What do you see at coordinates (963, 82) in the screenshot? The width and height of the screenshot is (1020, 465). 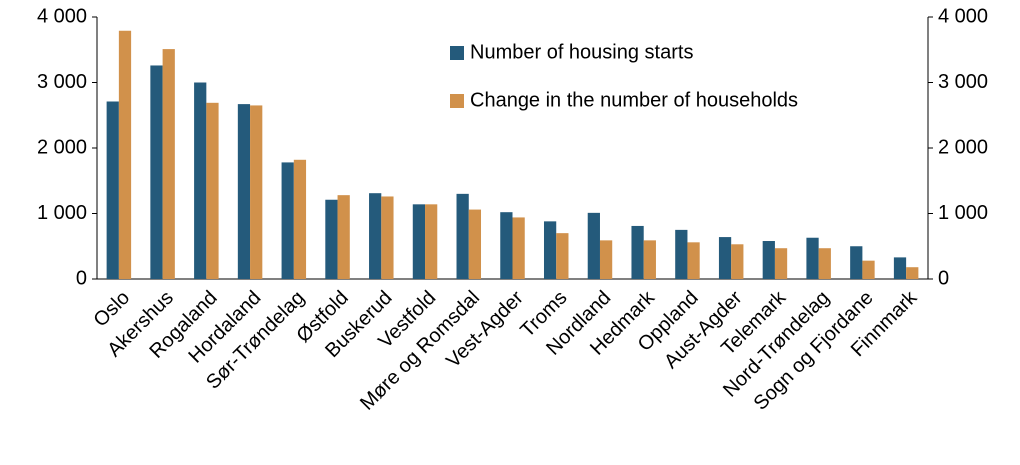 I see `y2-tick-label: 3 000` at bounding box center [963, 82].